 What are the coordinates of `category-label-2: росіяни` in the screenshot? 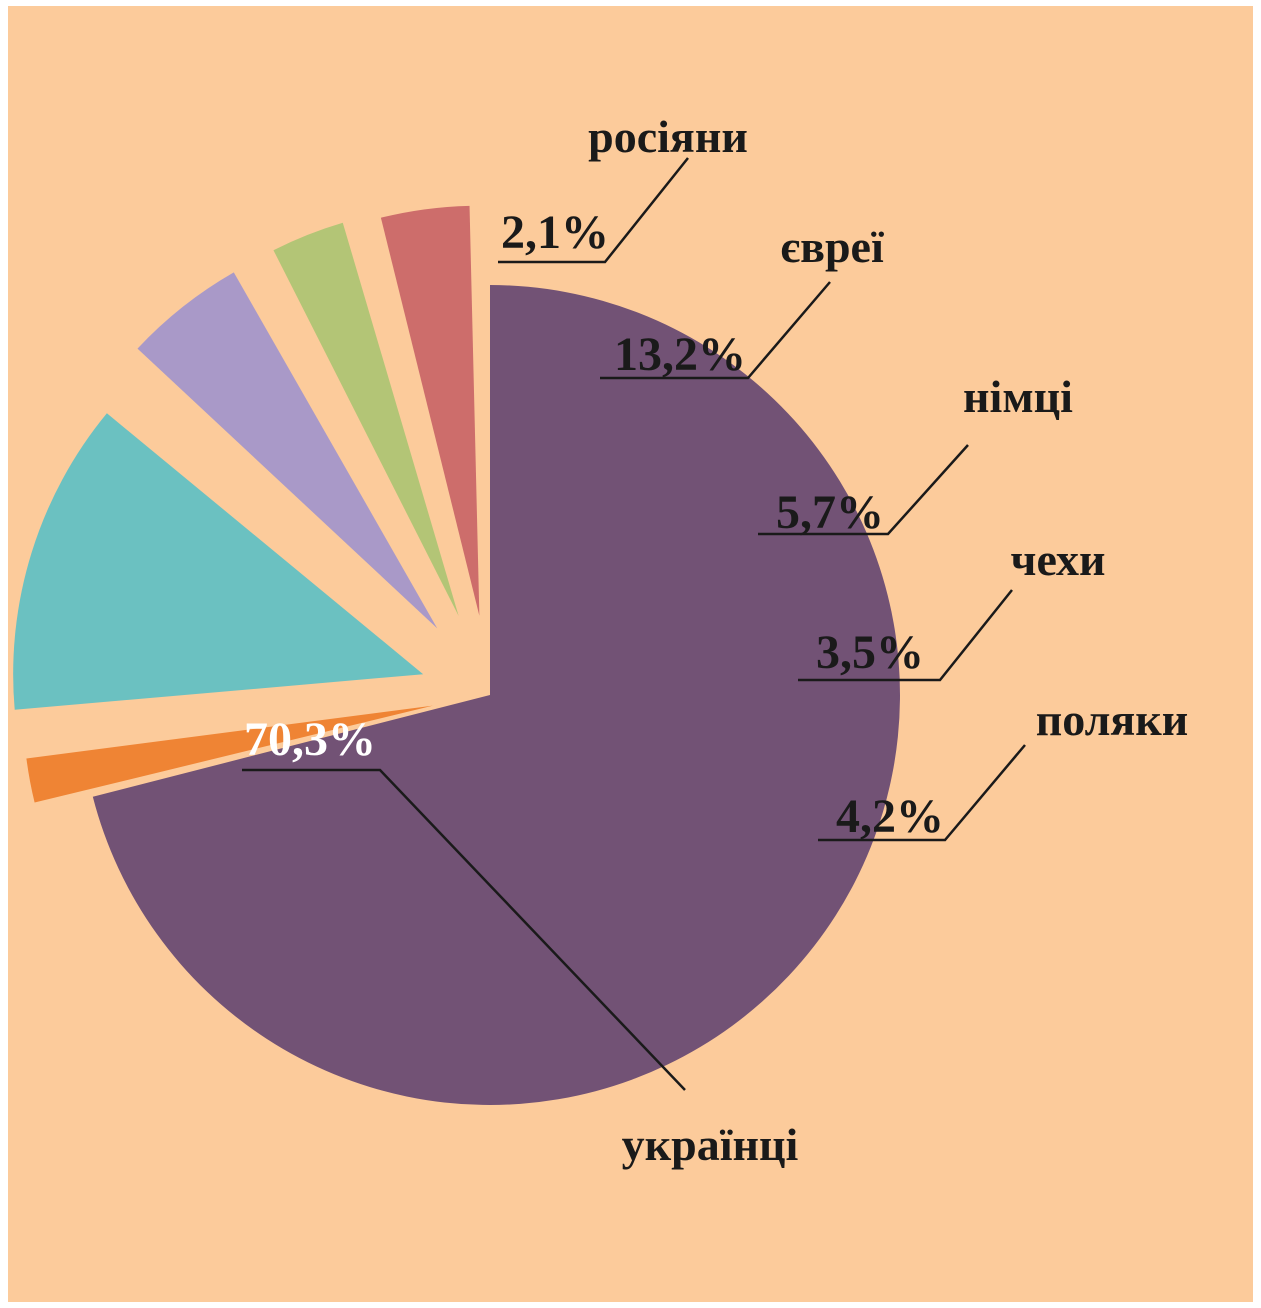 It's located at (668, 136).